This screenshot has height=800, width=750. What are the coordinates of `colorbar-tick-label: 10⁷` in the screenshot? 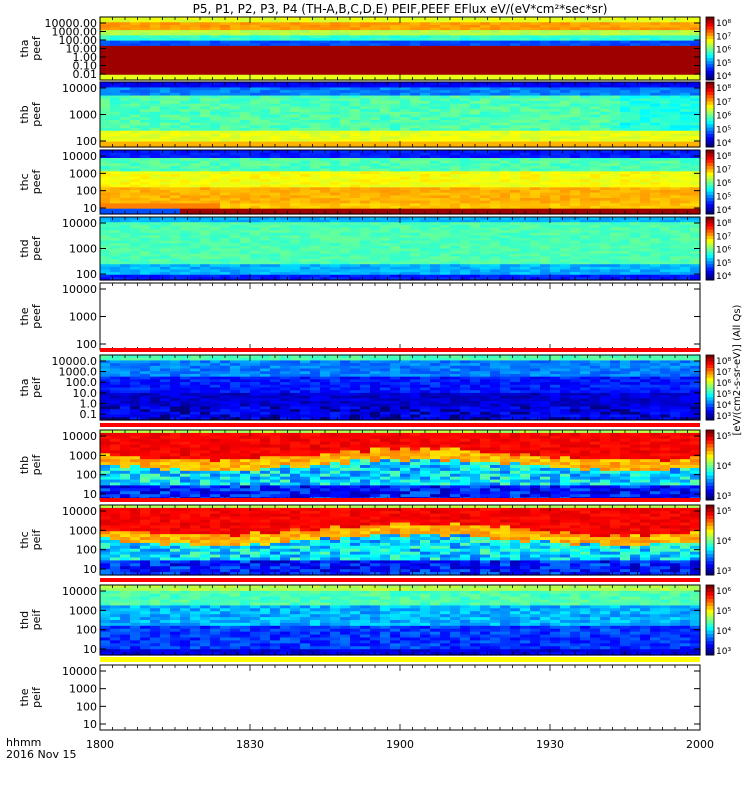 It's located at (723, 37).